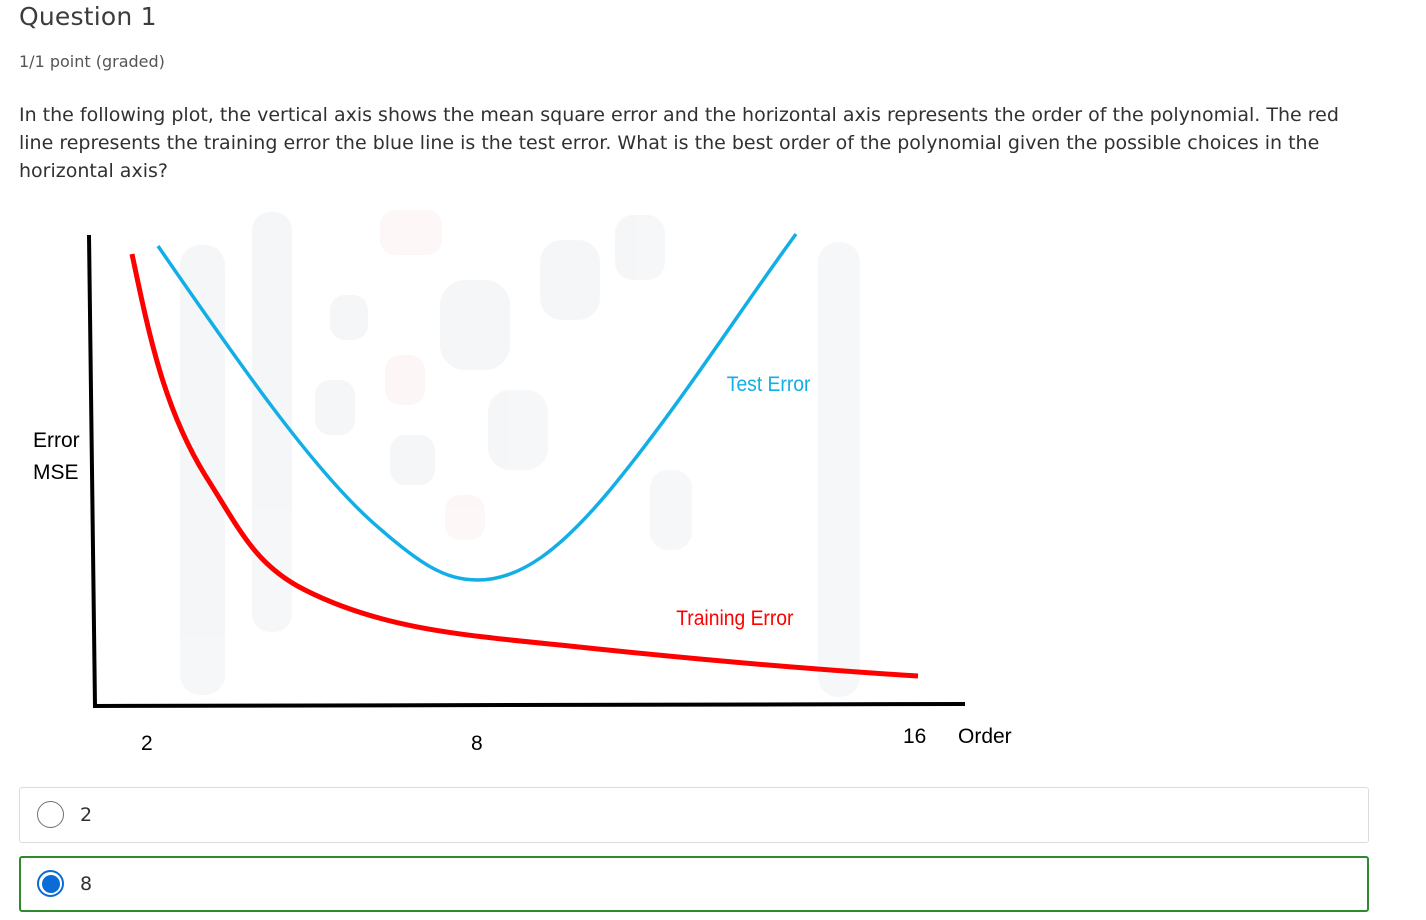 The width and height of the screenshot is (1426, 920). I want to click on y-axis-label-error: Error, so click(56, 440).